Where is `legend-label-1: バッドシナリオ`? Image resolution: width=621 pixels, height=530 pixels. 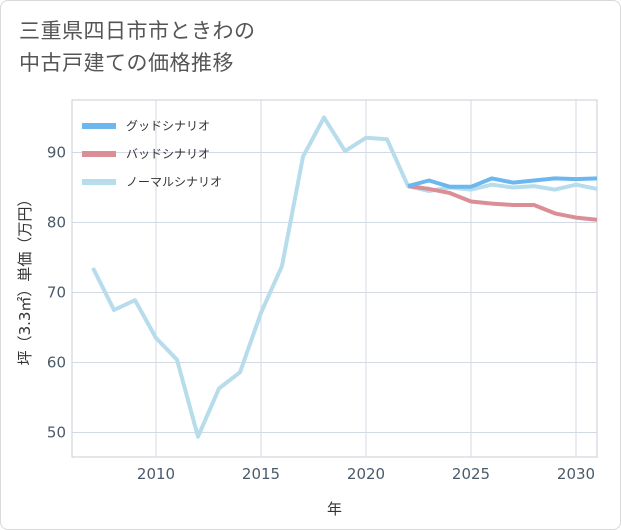 legend-label-1: バッドシナリオ is located at coordinates (168, 154).